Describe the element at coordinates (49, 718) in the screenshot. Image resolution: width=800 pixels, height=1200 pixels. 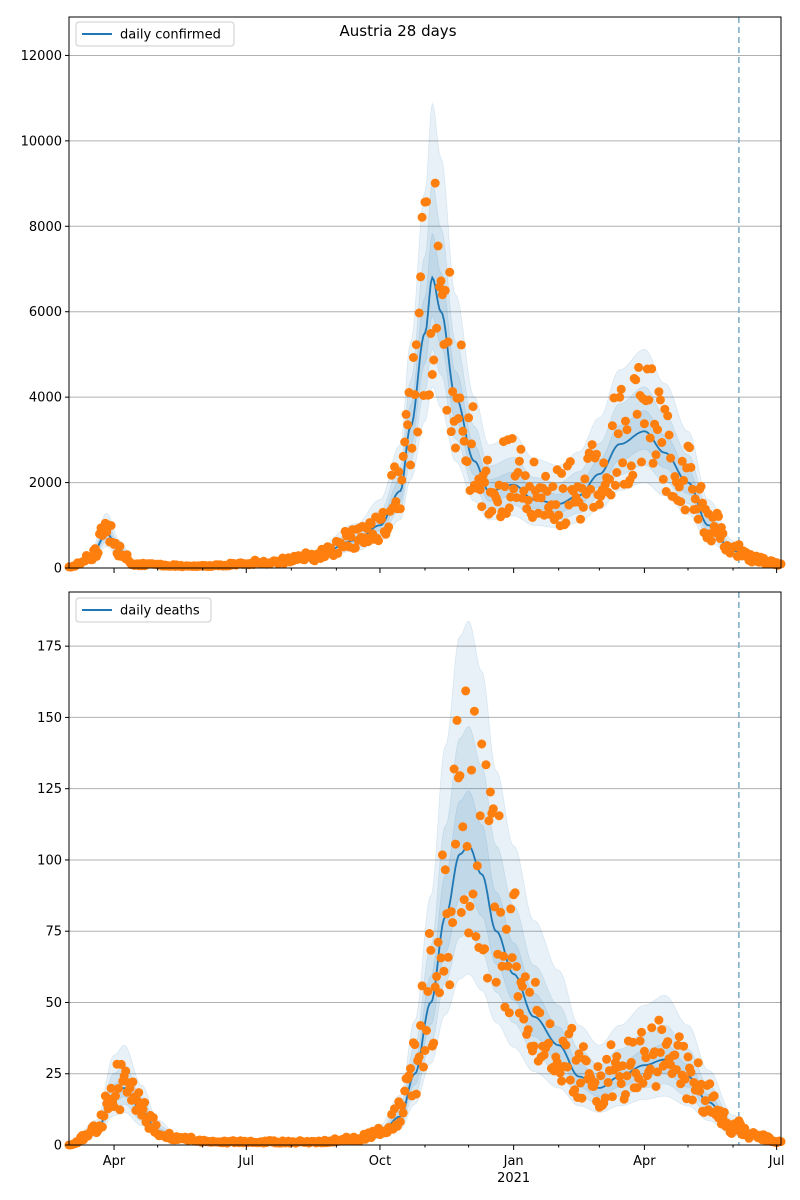
I see `daily-deaths-y-tick-label: 150` at that location.